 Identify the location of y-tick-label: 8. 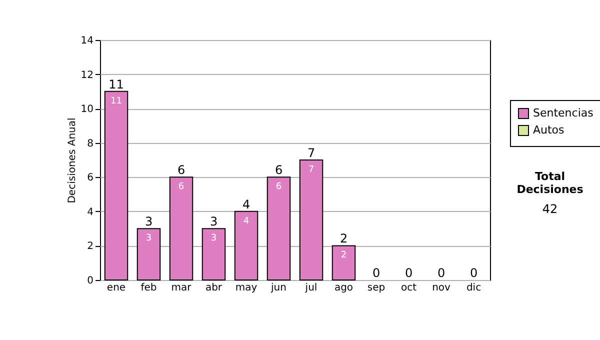
(90, 144).